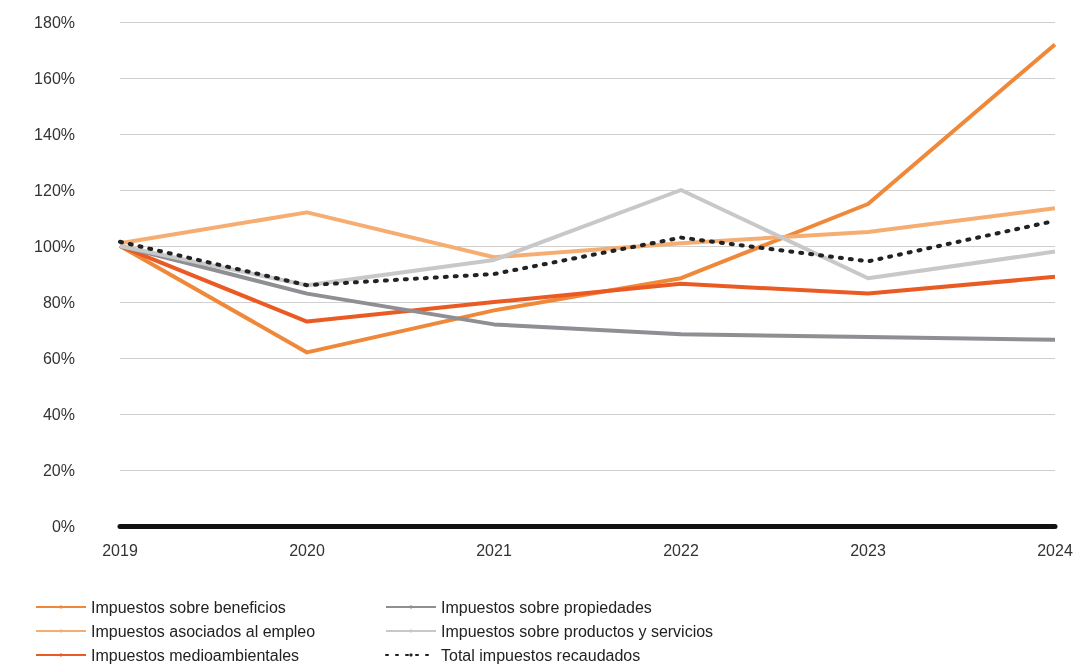  What do you see at coordinates (58, 470) in the screenshot?
I see `y-tick-label: 20%` at bounding box center [58, 470].